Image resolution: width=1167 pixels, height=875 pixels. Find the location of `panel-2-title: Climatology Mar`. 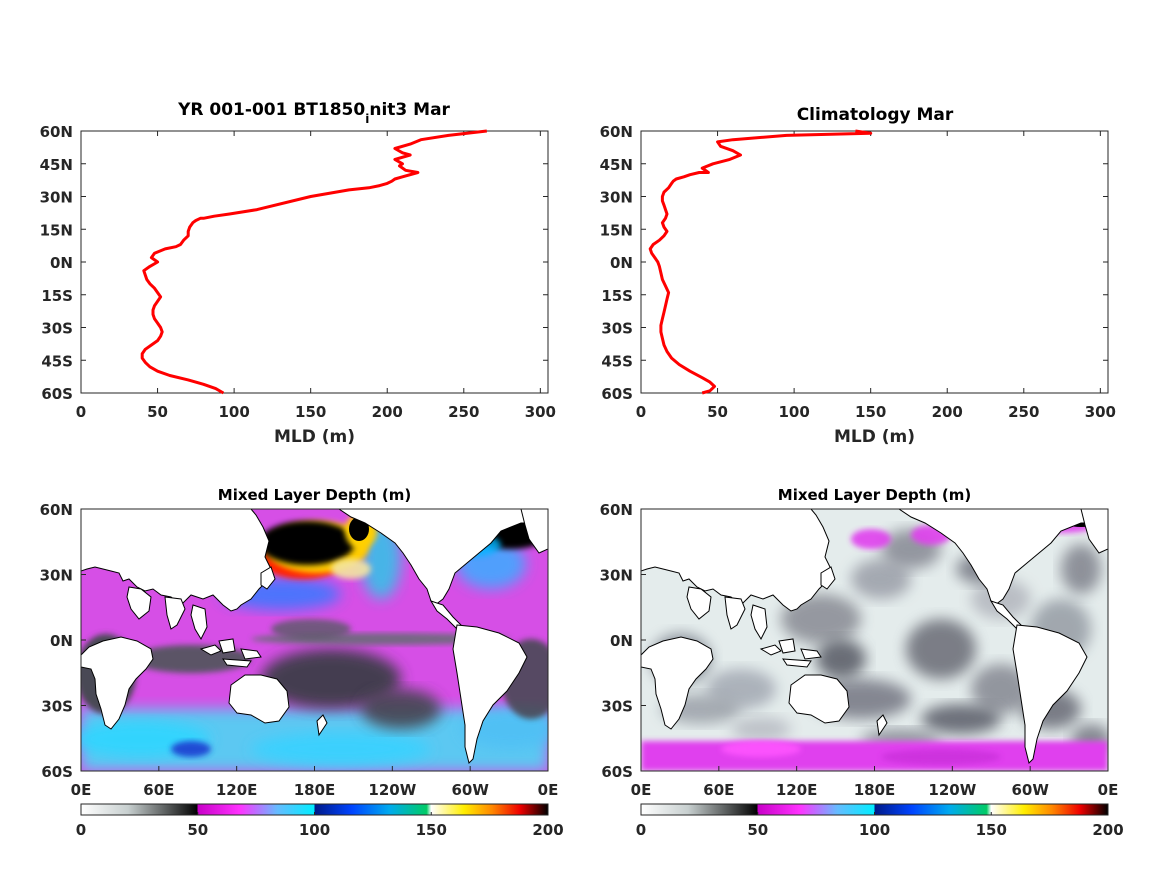

panel-2-title: Climatology Mar is located at coordinates (875, 115).